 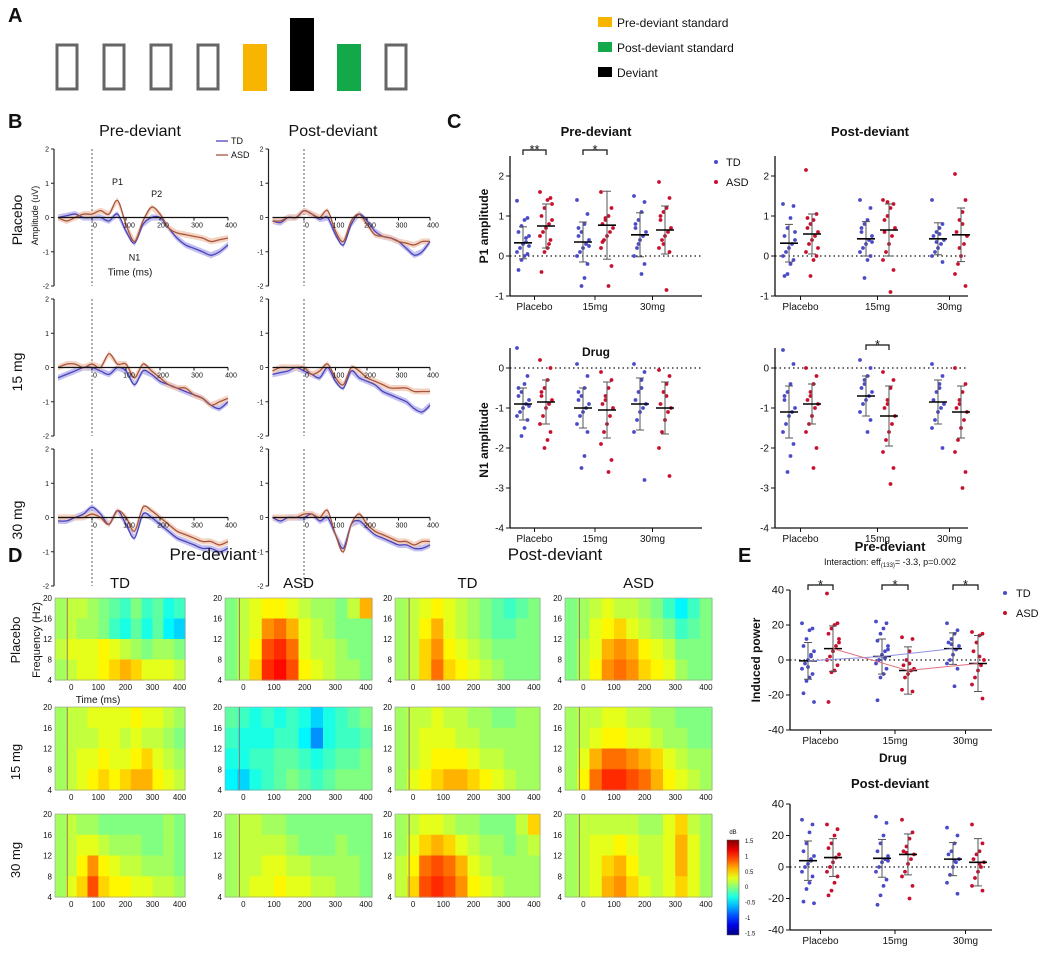 What do you see at coordinates (143, 234) in the screenshot?
I see `td-sem-band` at bounding box center [143, 234].